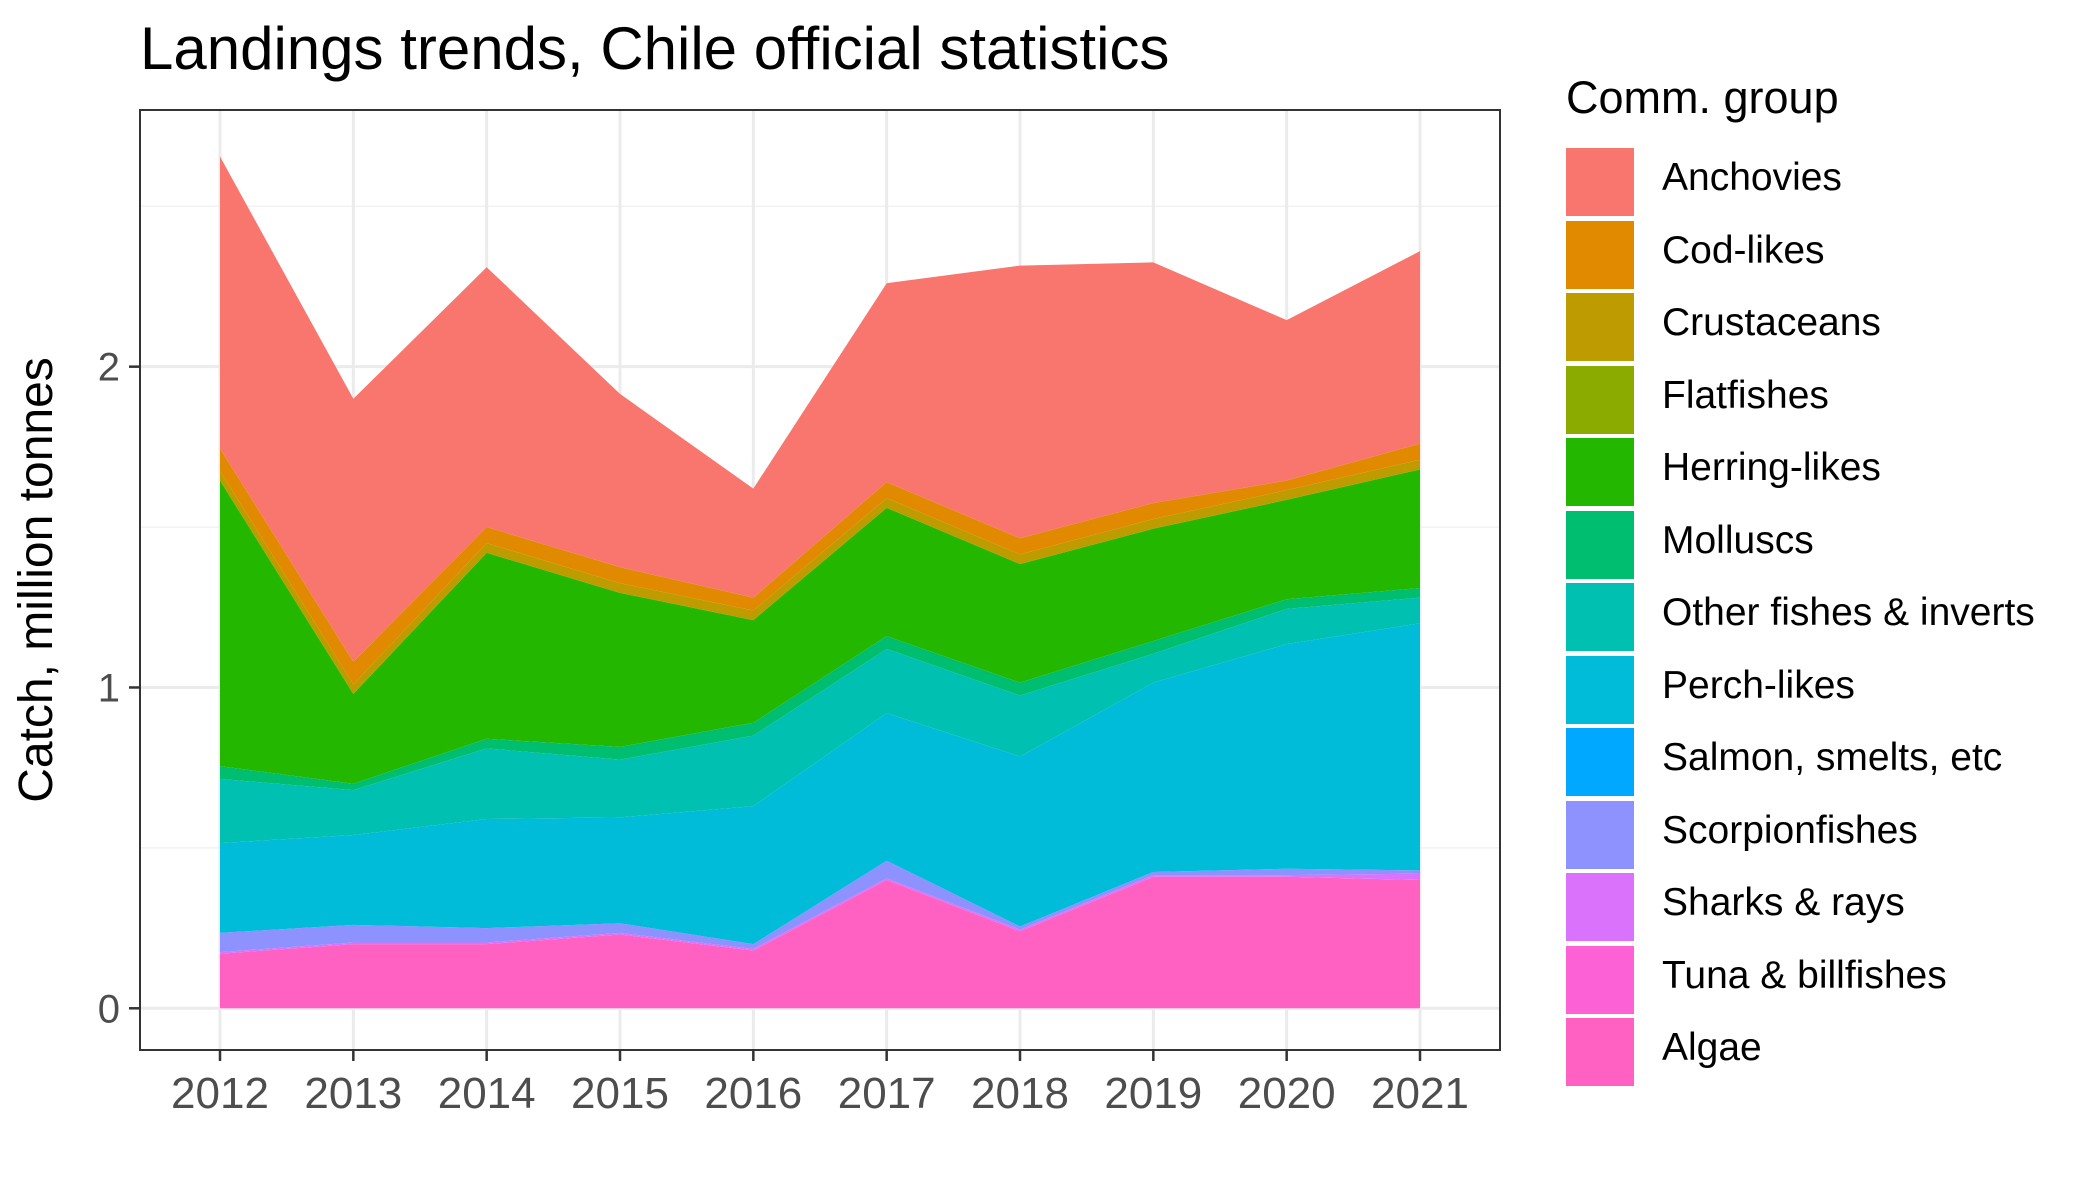 The image size is (2100, 1200). Describe the element at coordinates (36, 580) in the screenshot. I see `y-axis-label: Catch, million tonnes` at that location.